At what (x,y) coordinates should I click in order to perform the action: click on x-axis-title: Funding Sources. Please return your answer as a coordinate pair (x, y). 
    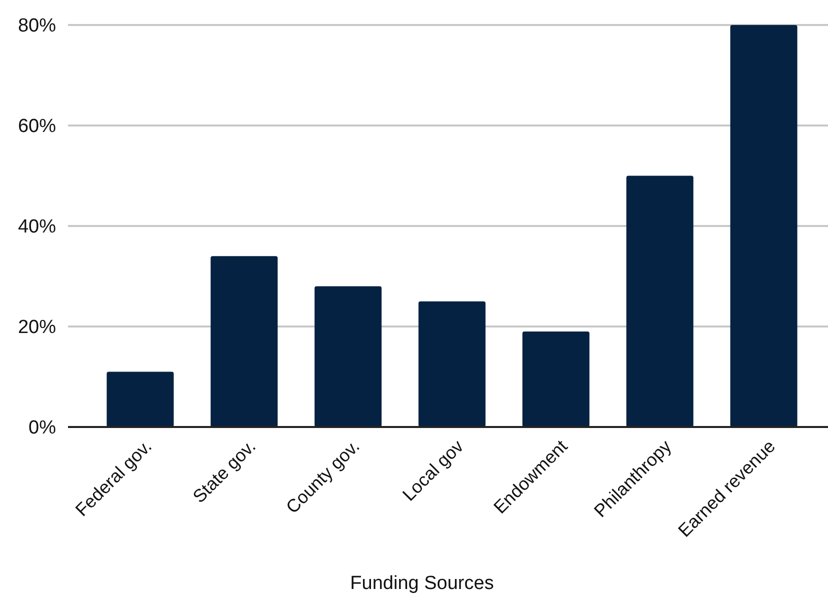
    Looking at the image, I should click on (422, 583).